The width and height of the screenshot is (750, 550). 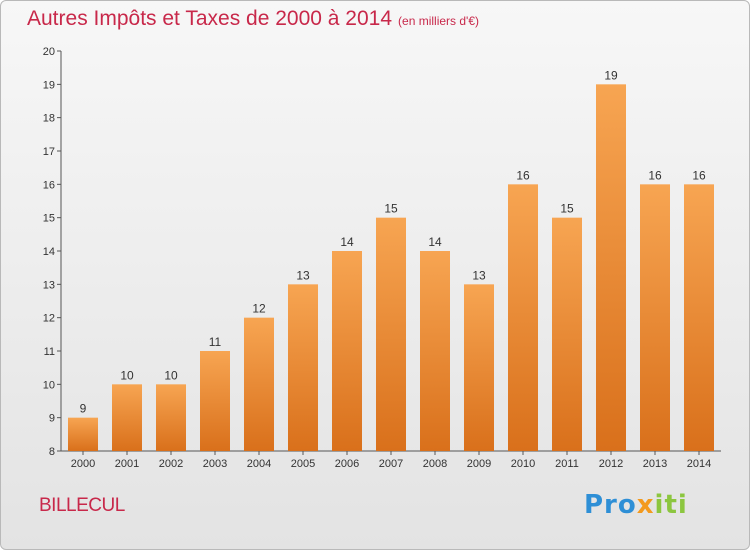 What do you see at coordinates (49, 52) in the screenshot?
I see `y-tick-label: 20` at bounding box center [49, 52].